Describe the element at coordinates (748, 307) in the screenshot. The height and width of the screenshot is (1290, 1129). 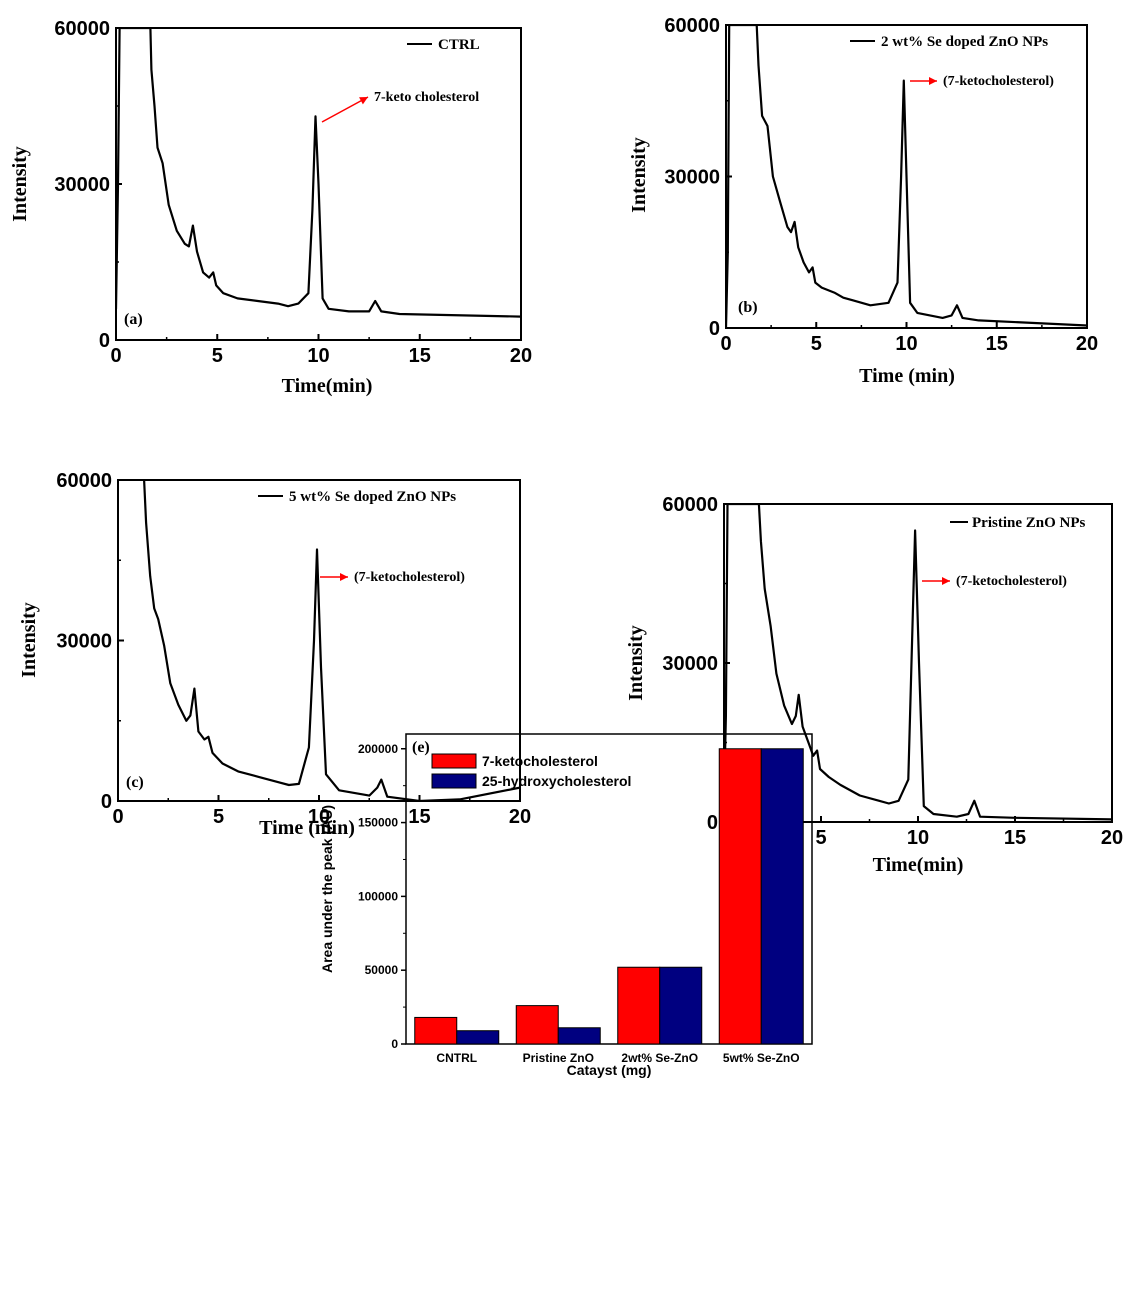
I see `panel-label: (b)` at that location.